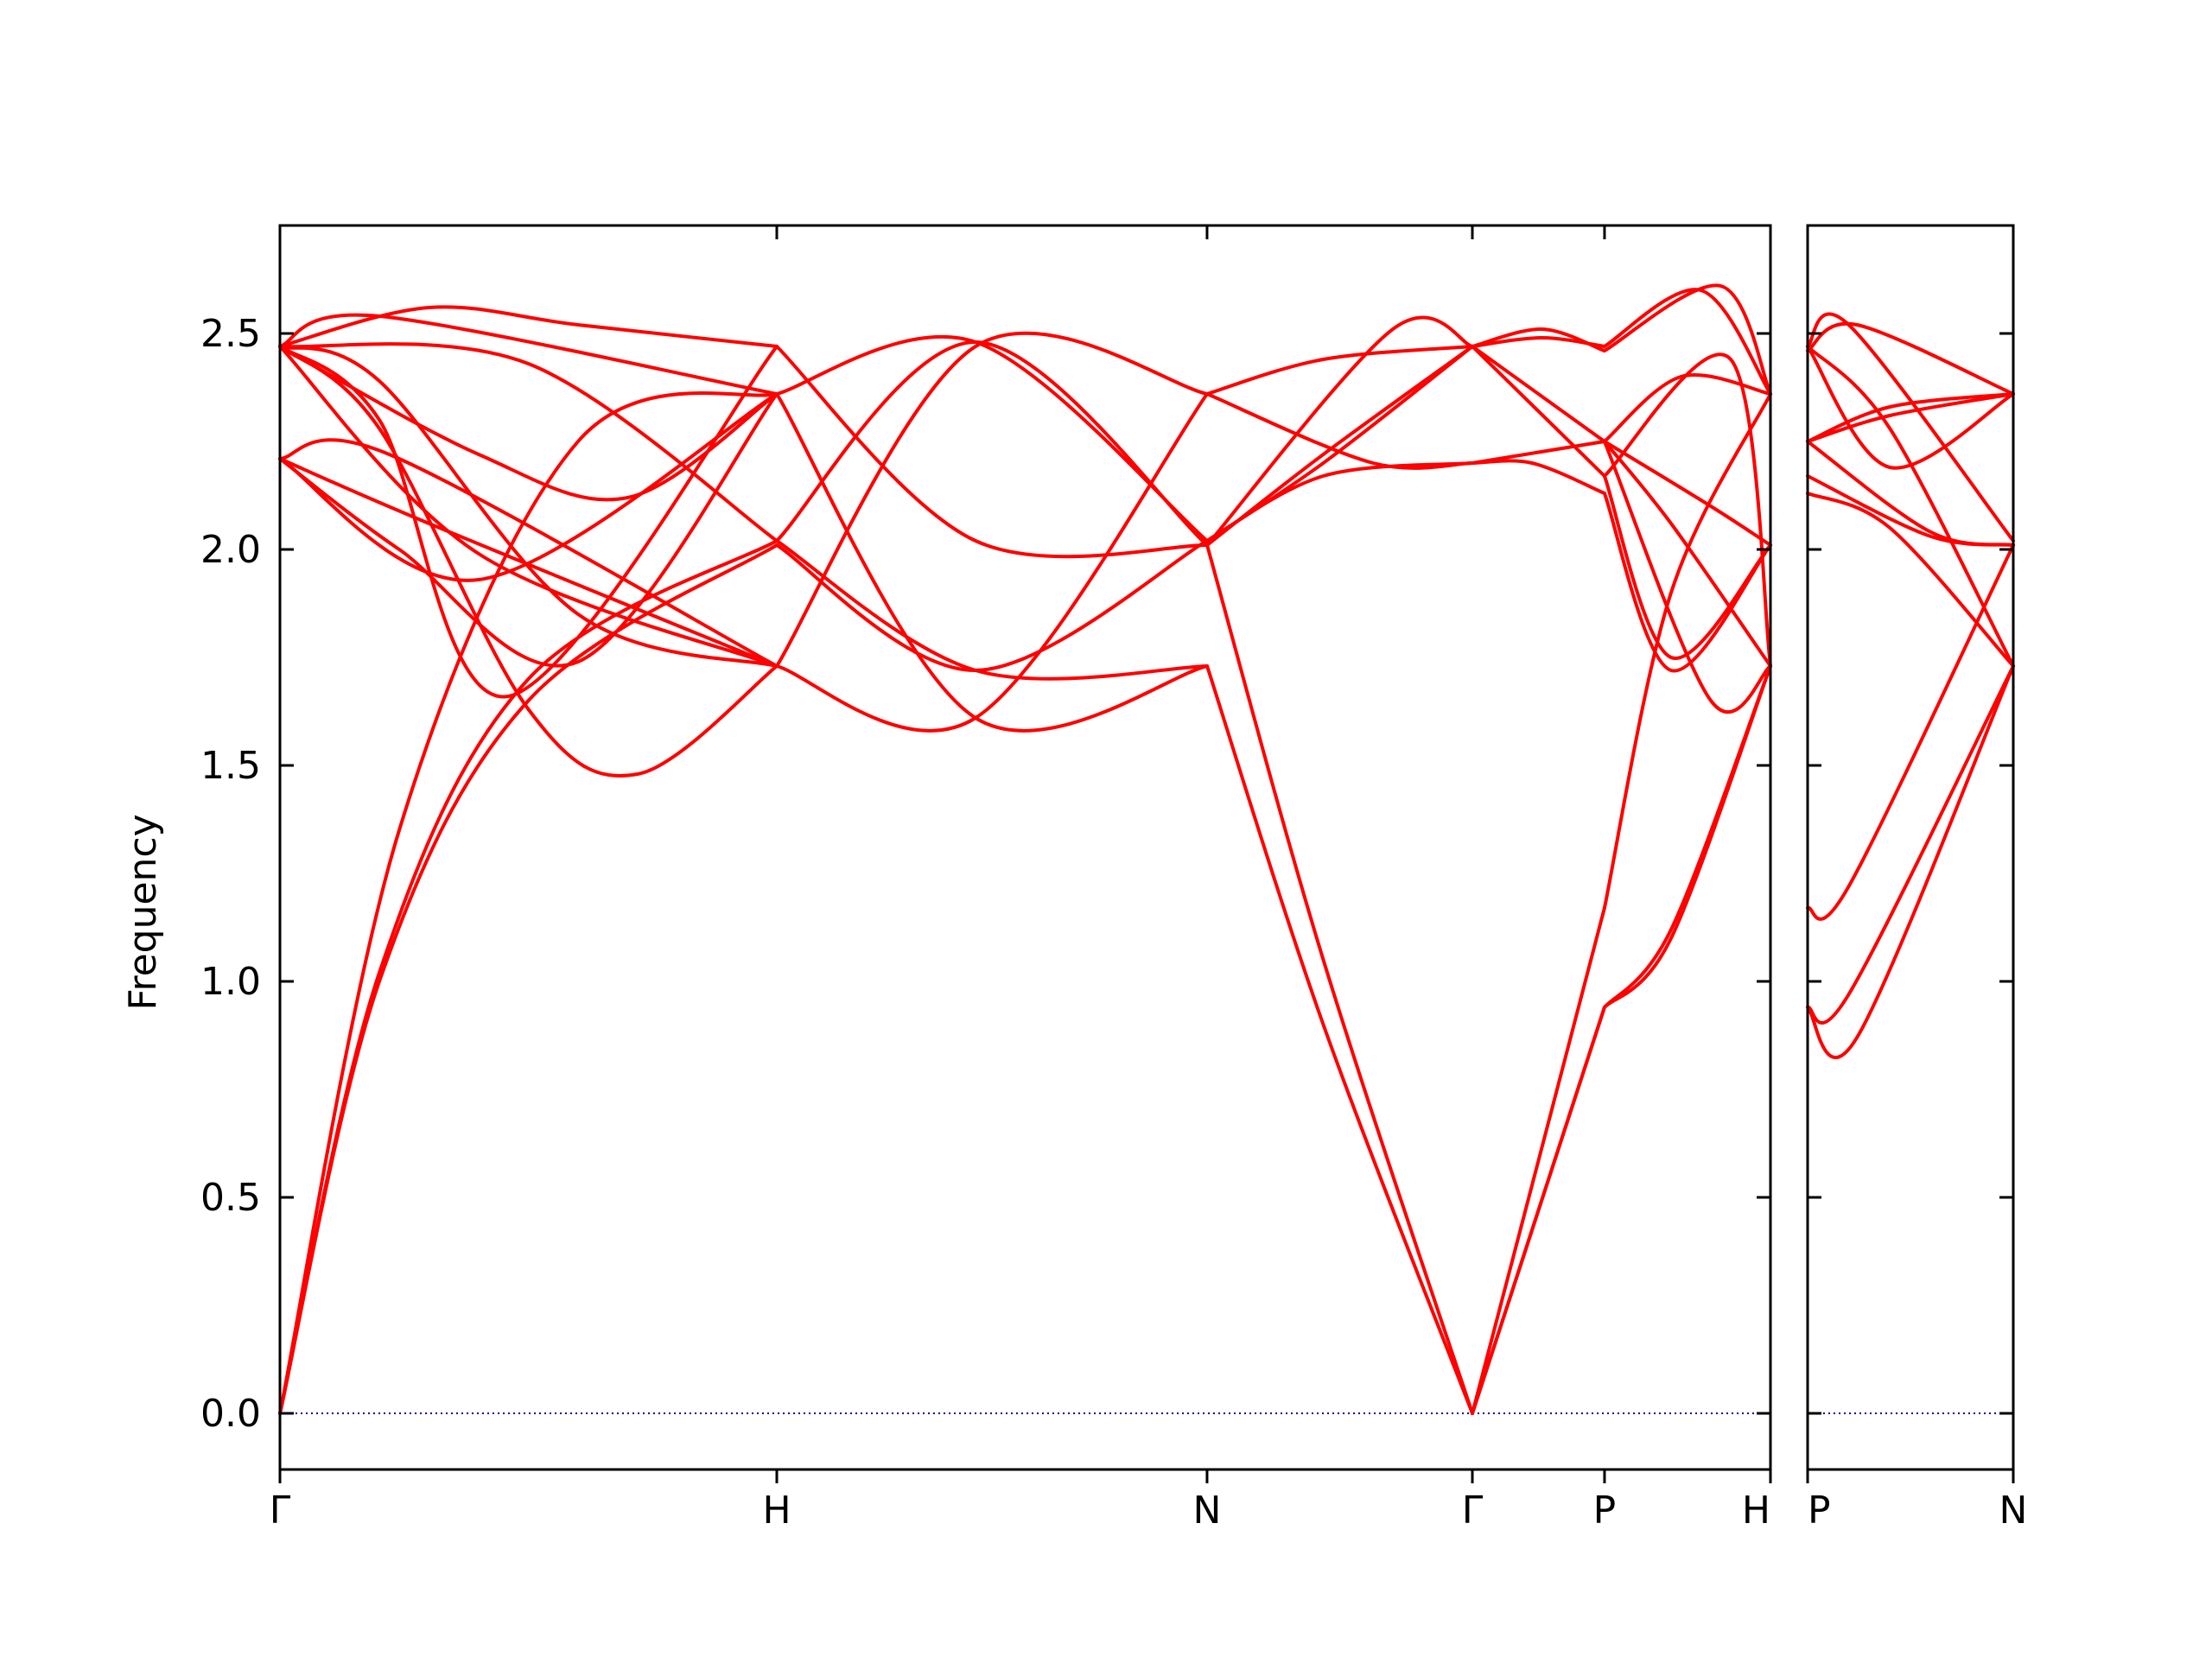  What do you see at coordinates (231, 1198) in the screenshot?
I see `y-tick-label: 0.5` at bounding box center [231, 1198].